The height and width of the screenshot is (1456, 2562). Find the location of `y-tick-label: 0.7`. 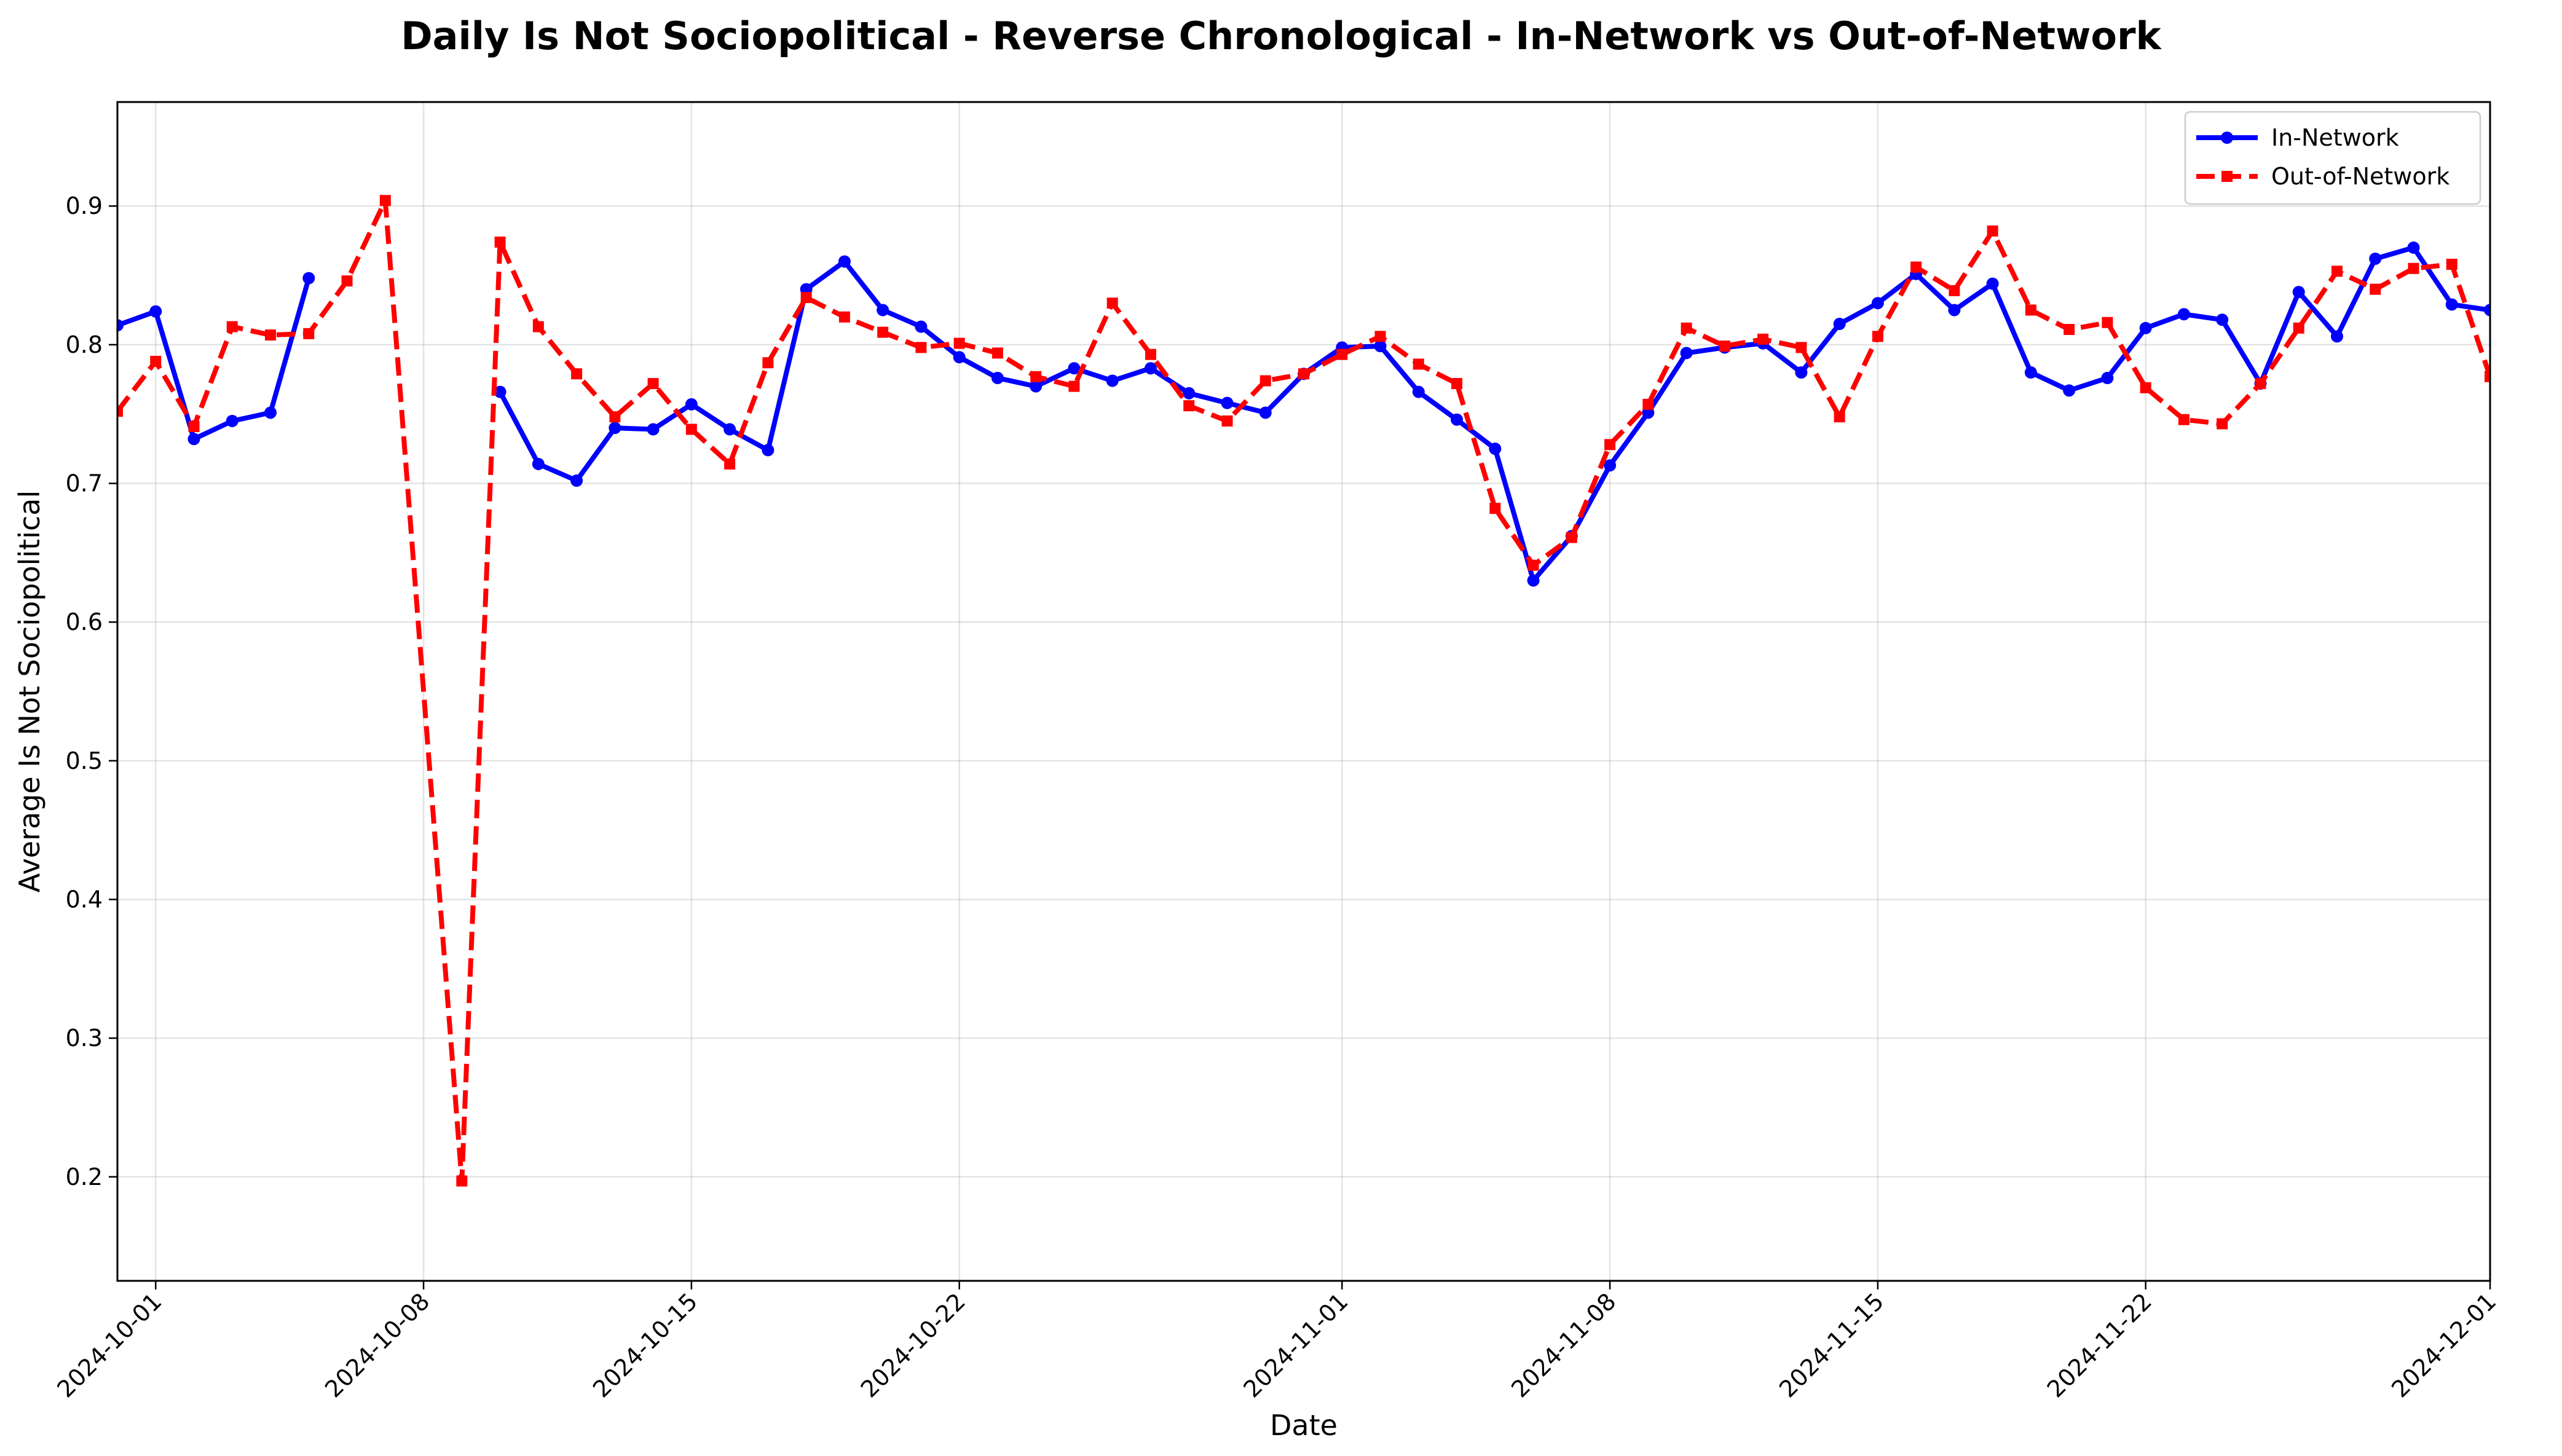

y-tick-label: 0.7 is located at coordinates (85, 483).